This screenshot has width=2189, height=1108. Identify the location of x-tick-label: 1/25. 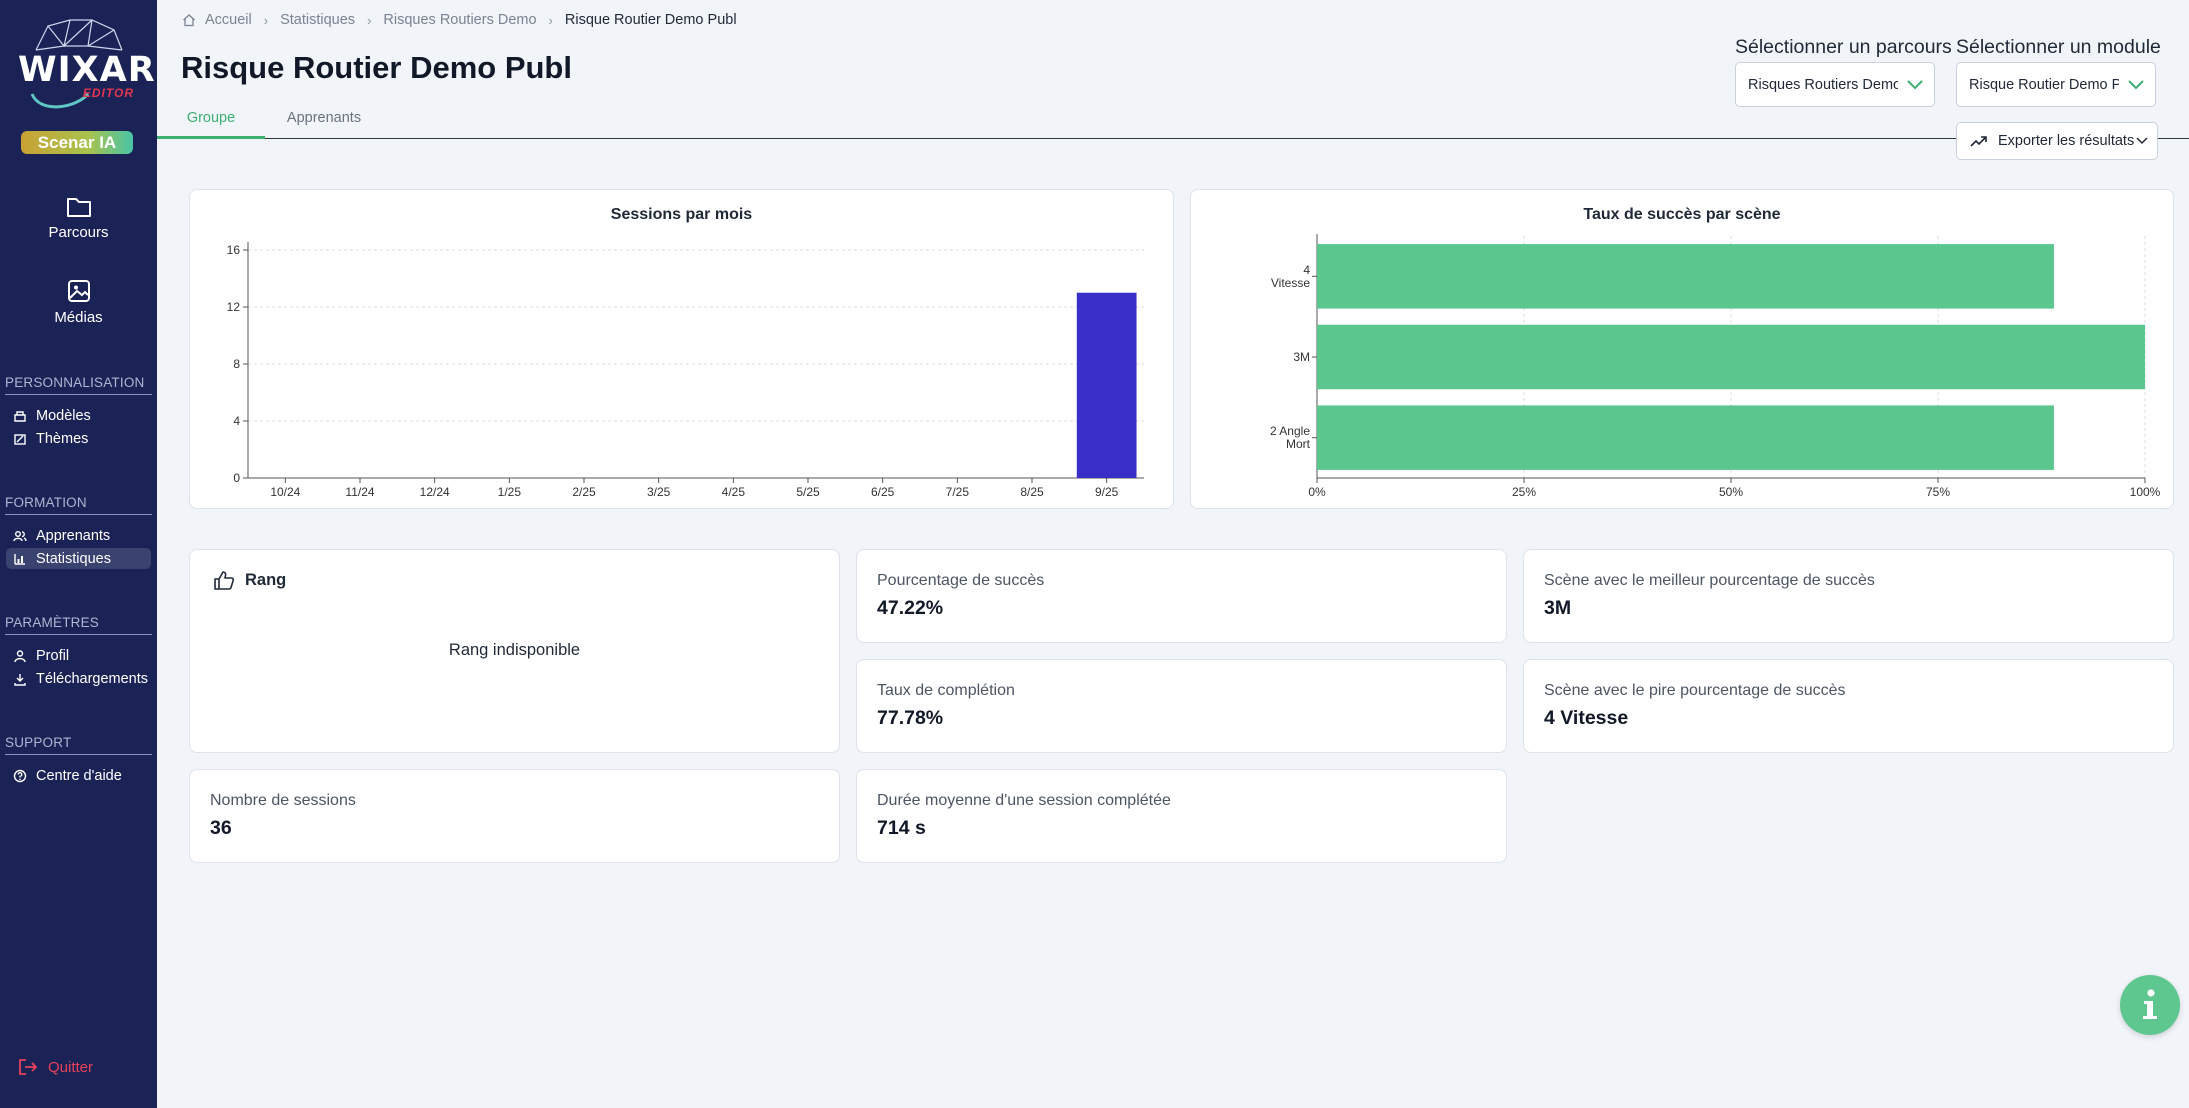
(510, 492).